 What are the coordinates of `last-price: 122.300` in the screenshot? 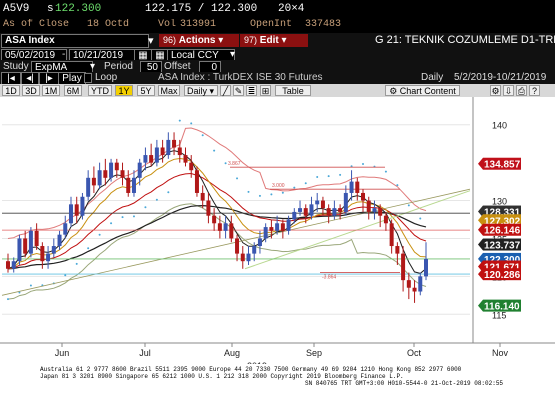 It's located at (78, 9).